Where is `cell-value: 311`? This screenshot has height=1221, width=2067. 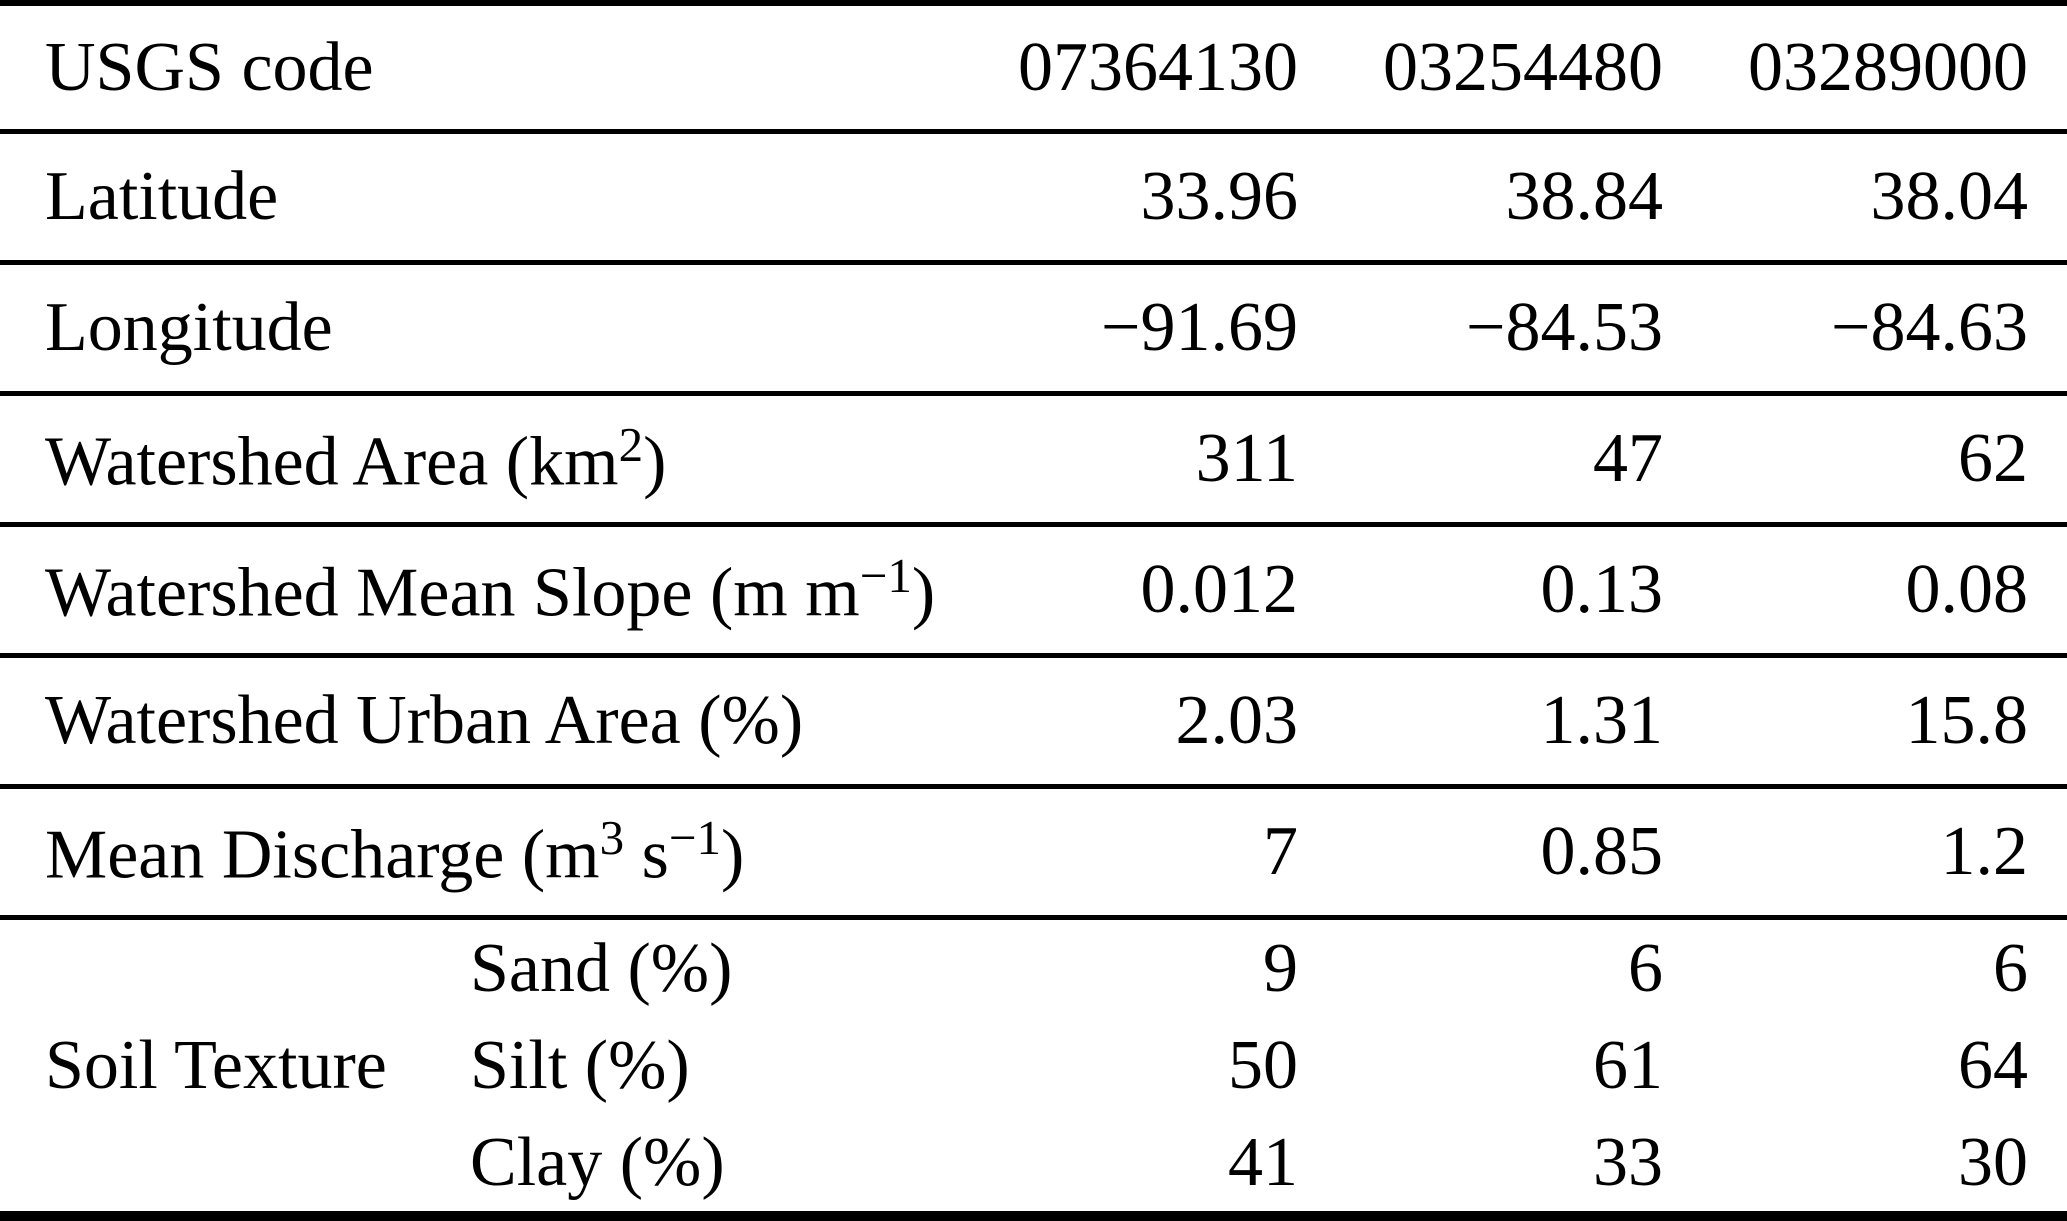 cell-value: 311 is located at coordinates (1246, 458).